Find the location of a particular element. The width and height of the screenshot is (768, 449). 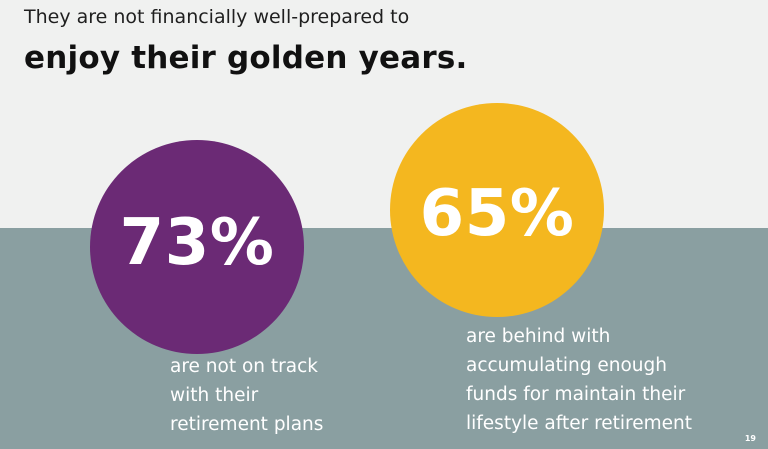

caption-line: lifestyle after retirement is located at coordinates (579, 423).